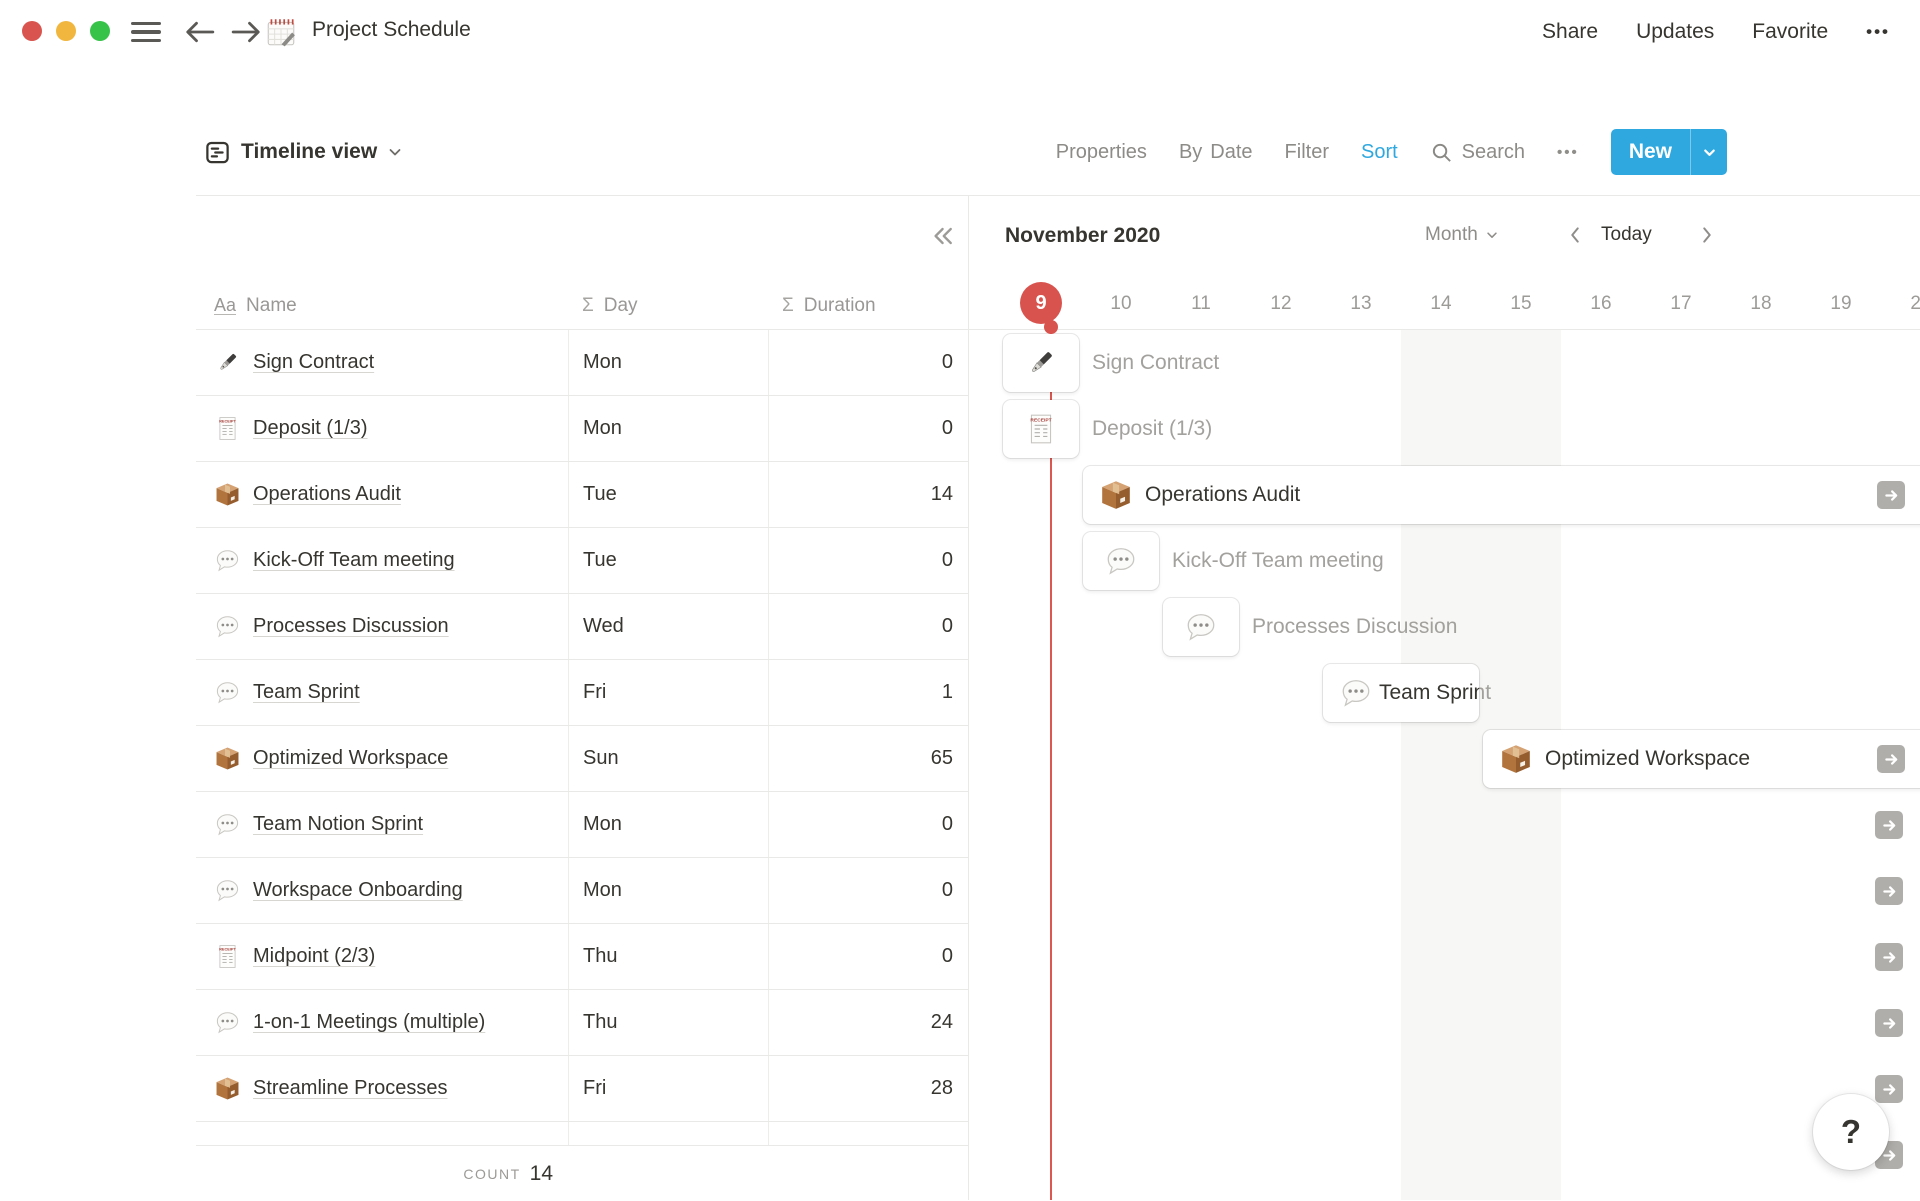 This screenshot has width=1920, height=1201. What do you see at coordinates (1650, 152) in the screenshot?
I see `new-button-label: New` at bounding box center [1650, 152].